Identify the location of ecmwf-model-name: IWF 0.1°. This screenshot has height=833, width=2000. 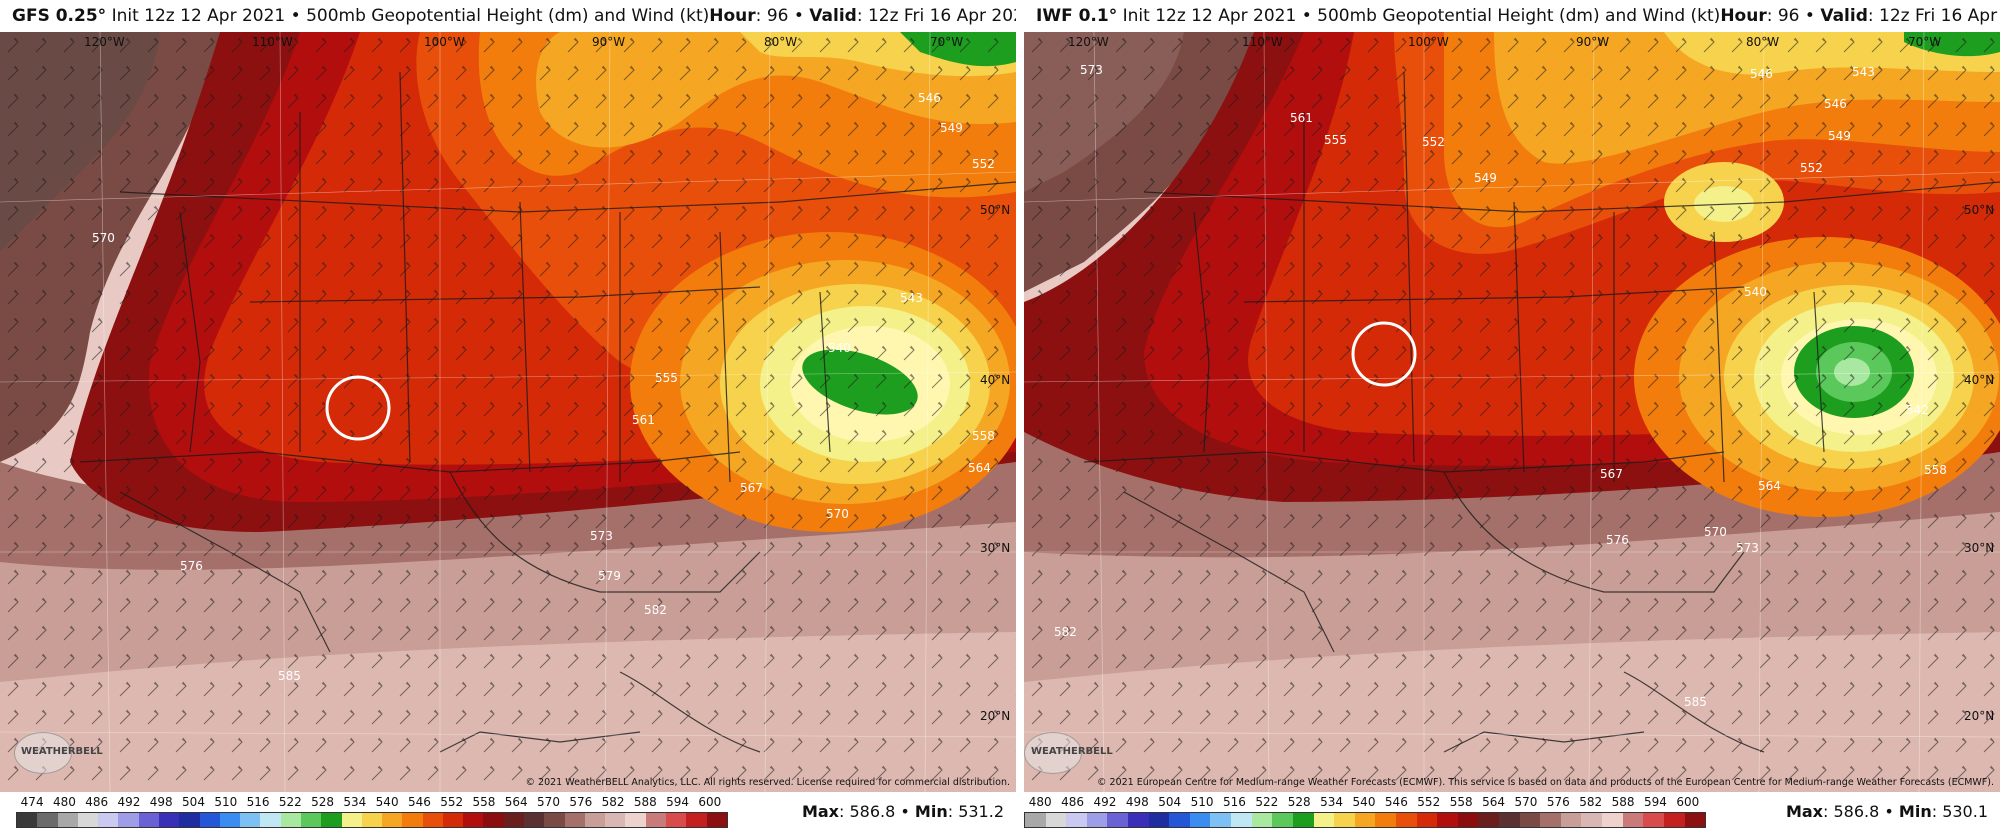
(1077, 16).